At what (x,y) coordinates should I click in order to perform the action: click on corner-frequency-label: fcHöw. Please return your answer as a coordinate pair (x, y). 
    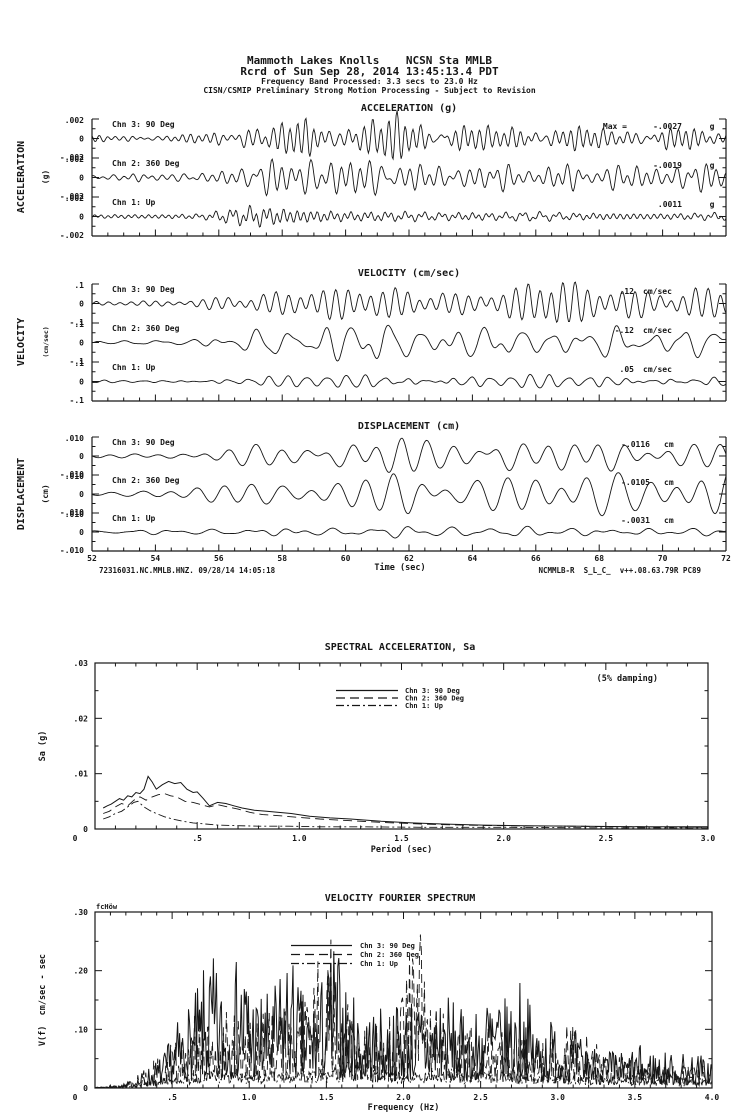
    Looking at the image, I should click on (107, 907).